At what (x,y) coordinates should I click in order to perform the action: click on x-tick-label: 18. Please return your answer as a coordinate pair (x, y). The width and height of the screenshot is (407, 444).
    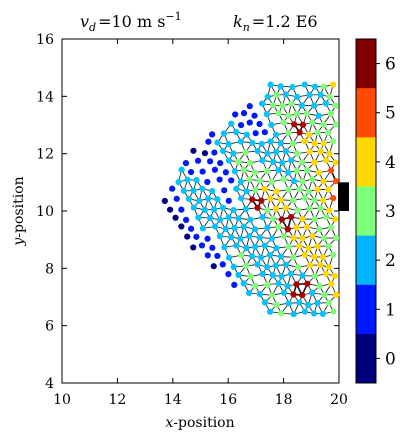
    Looking at the image, I should click on (284, 400).